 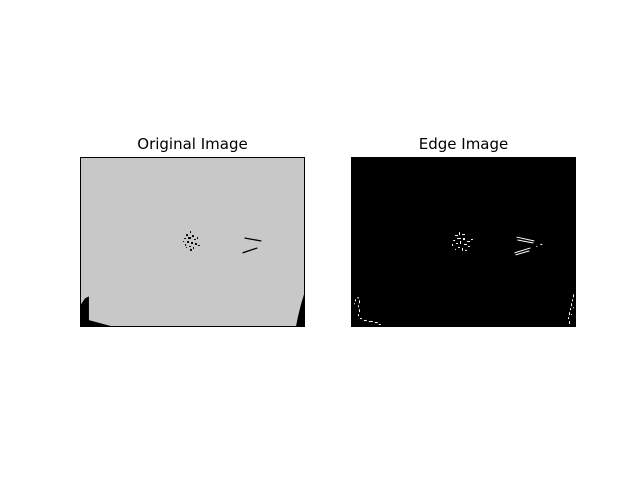 What do you see at coordinates (300, 310) in the screenshot?
I see `original-corner-bottom-right` at bounding box center [300, 310].